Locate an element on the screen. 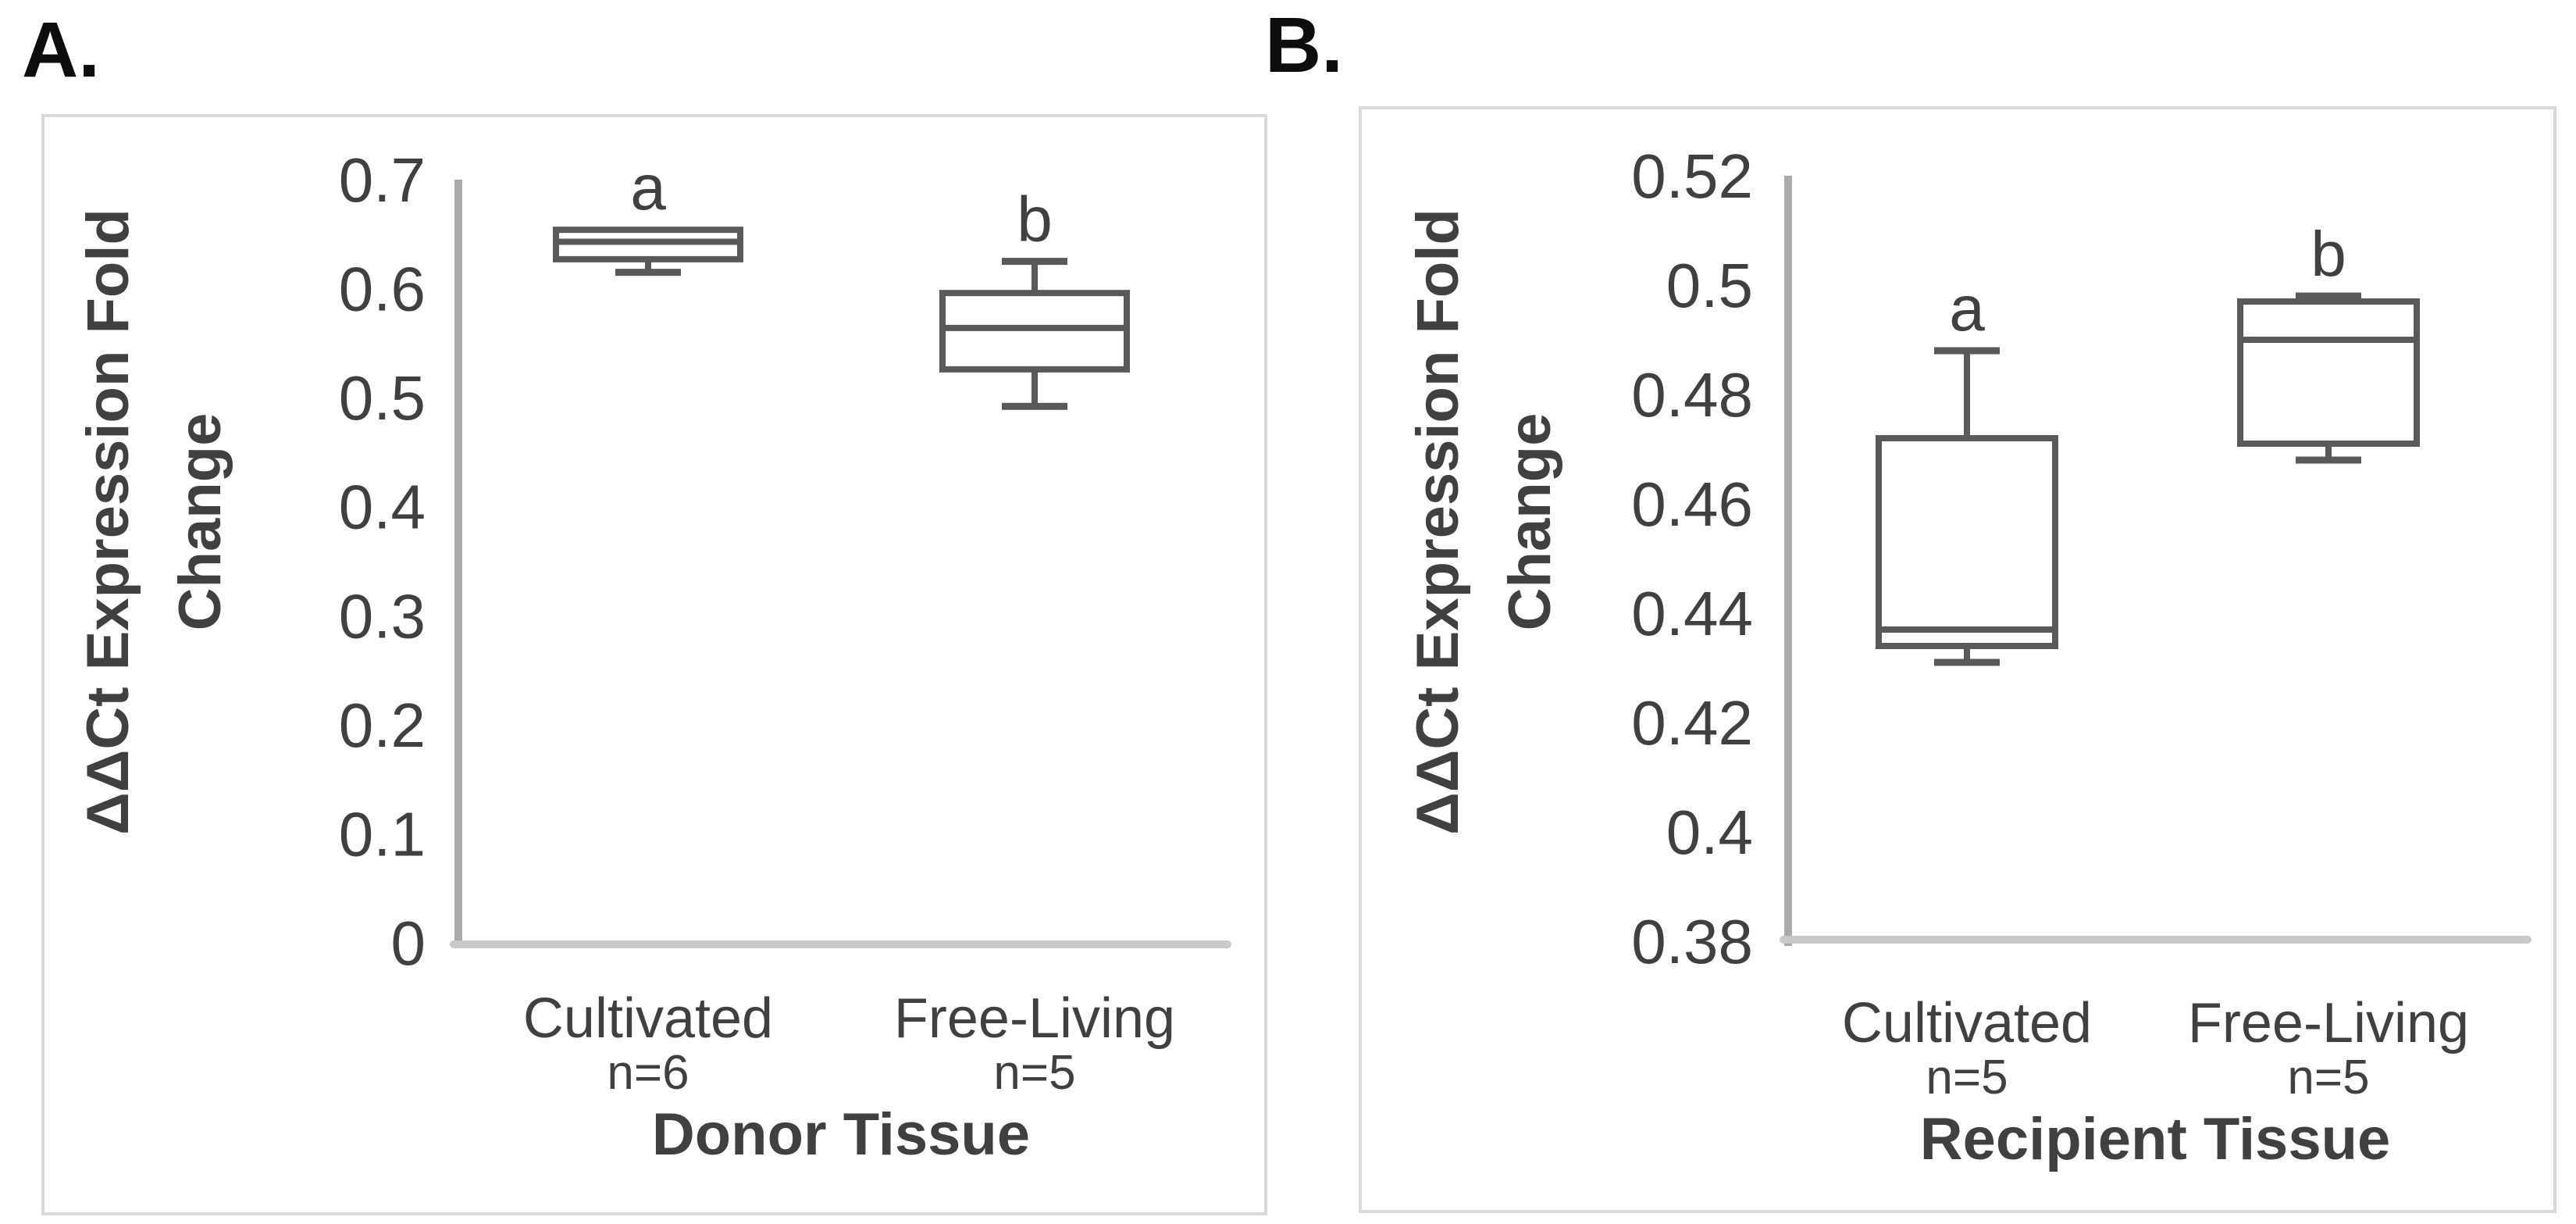 The height and width of the screenshot is (1224, 2576). y-tick-label: 0.38 is located at coordinates (1692, 941).